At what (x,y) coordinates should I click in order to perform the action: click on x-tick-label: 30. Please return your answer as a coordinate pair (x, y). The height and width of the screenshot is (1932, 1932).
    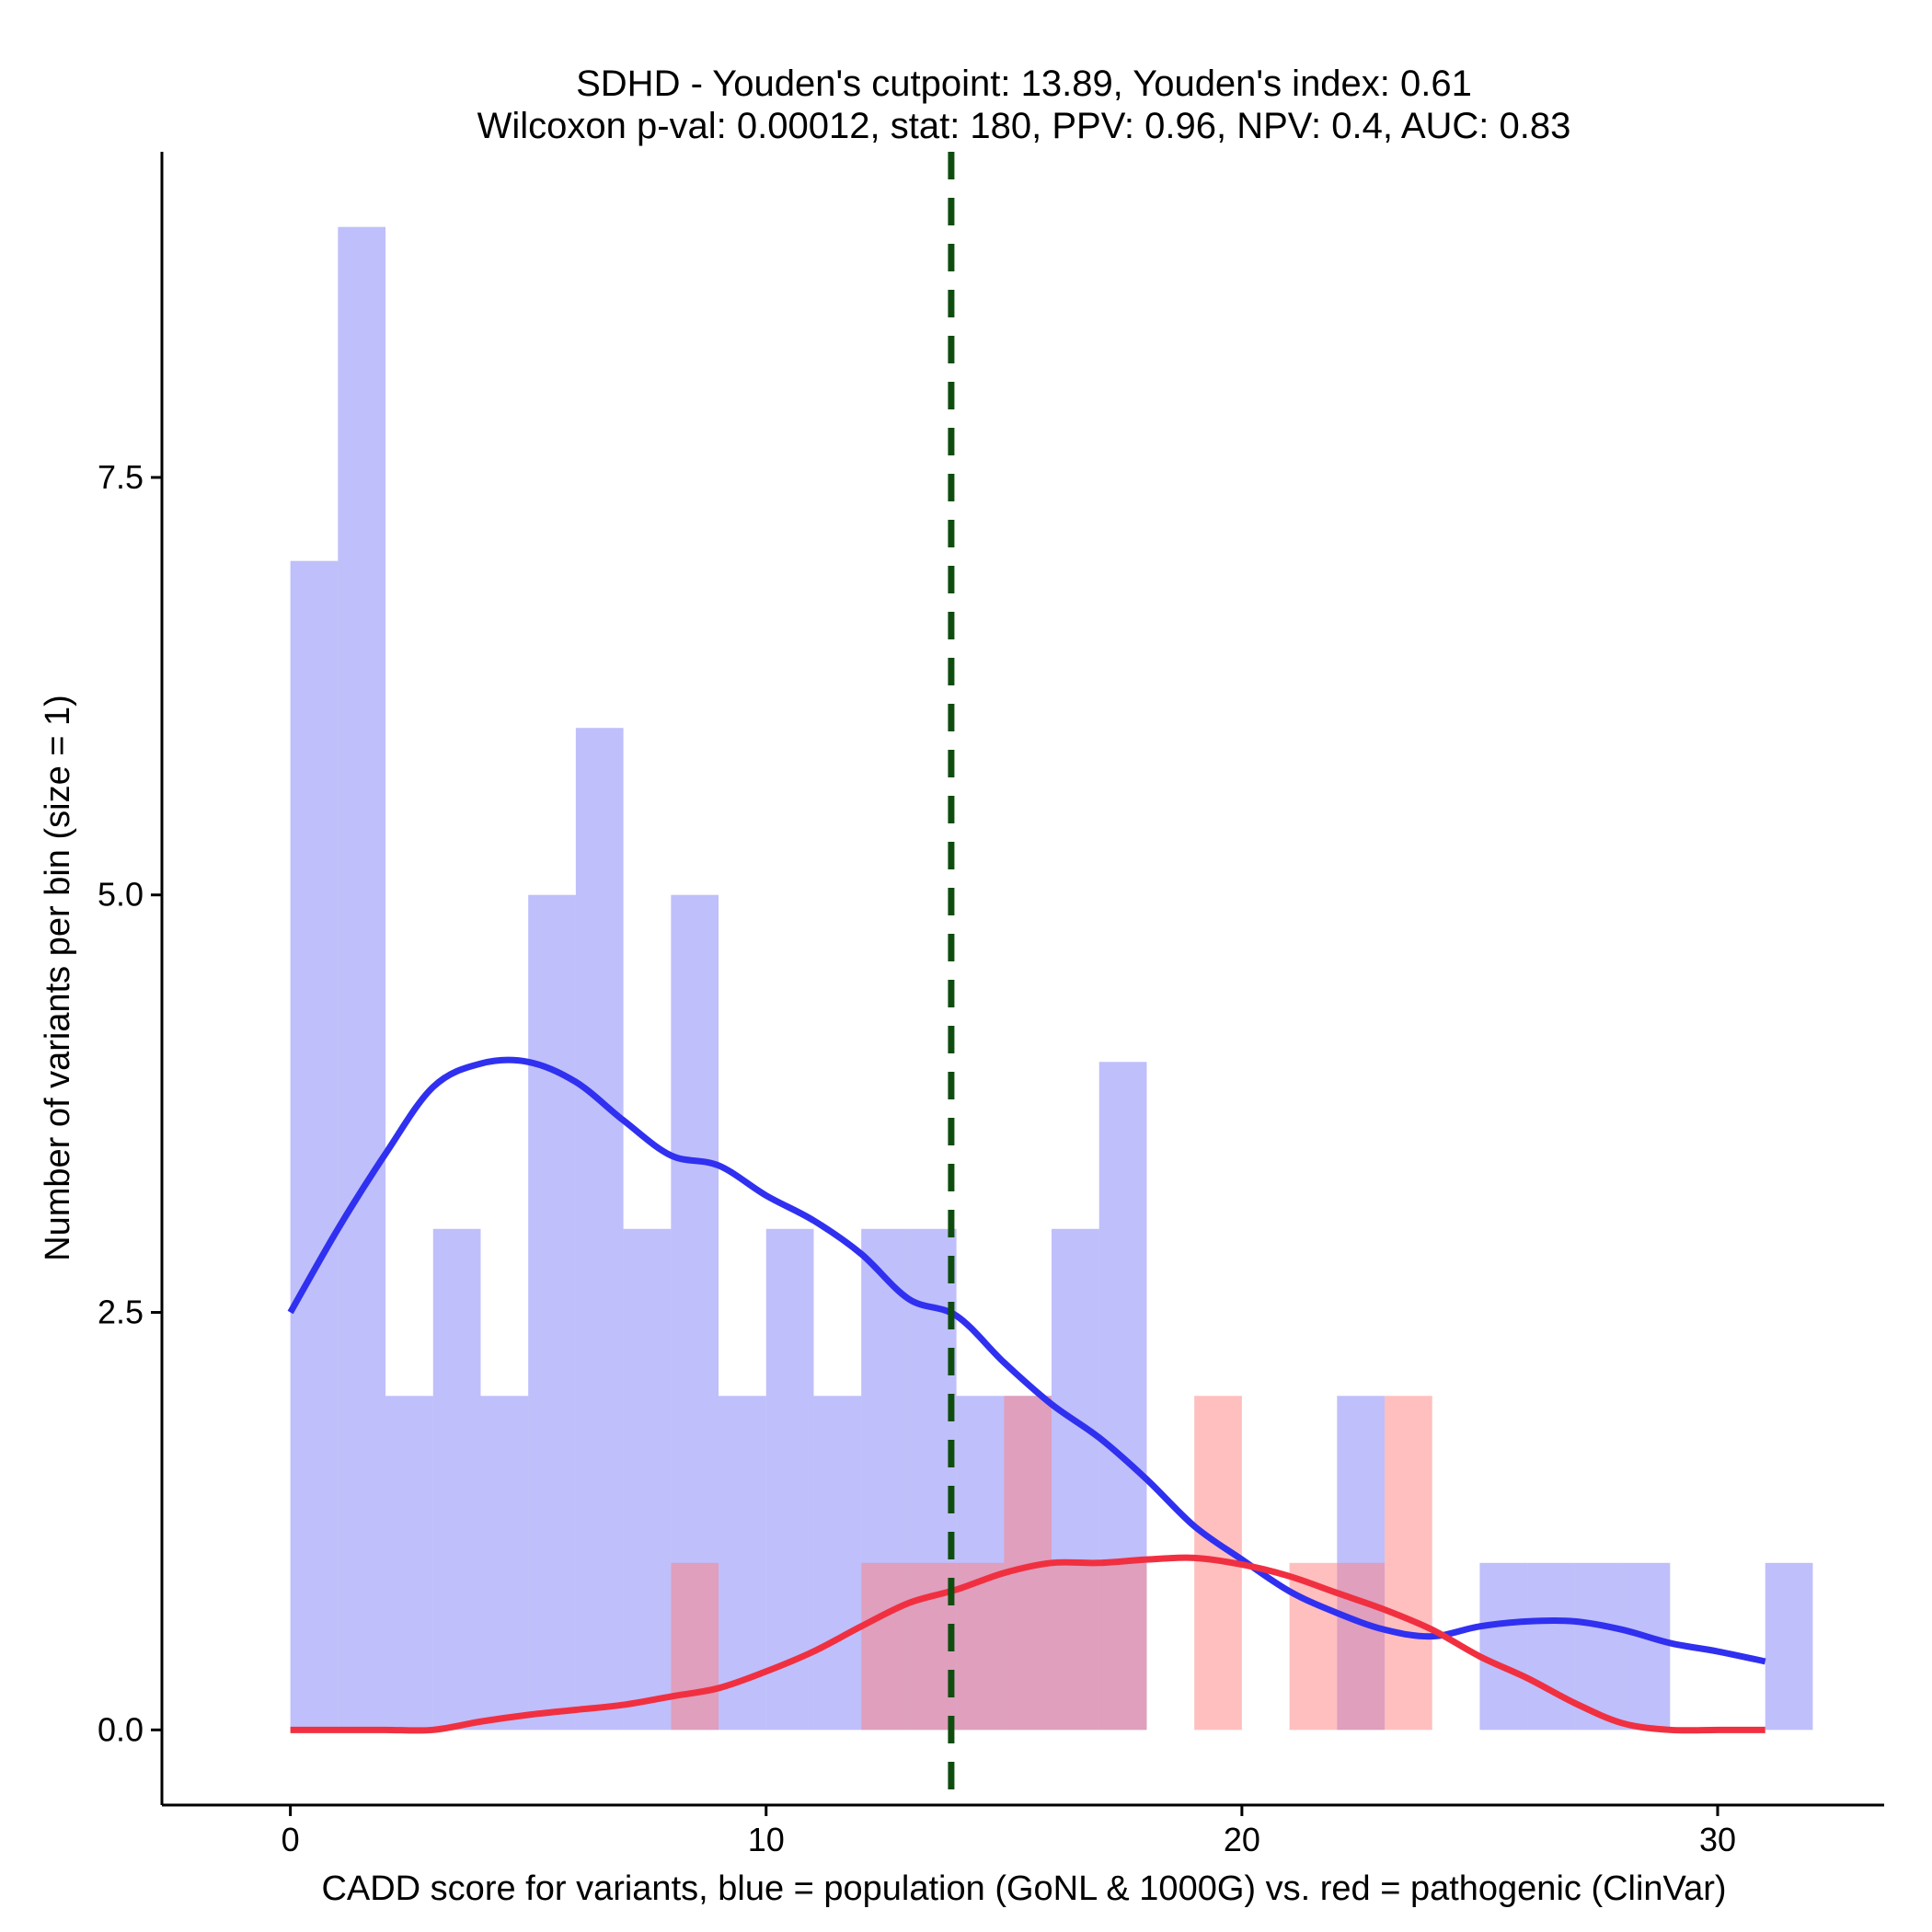
    Looking at the image, I should click on (1717, 1839).